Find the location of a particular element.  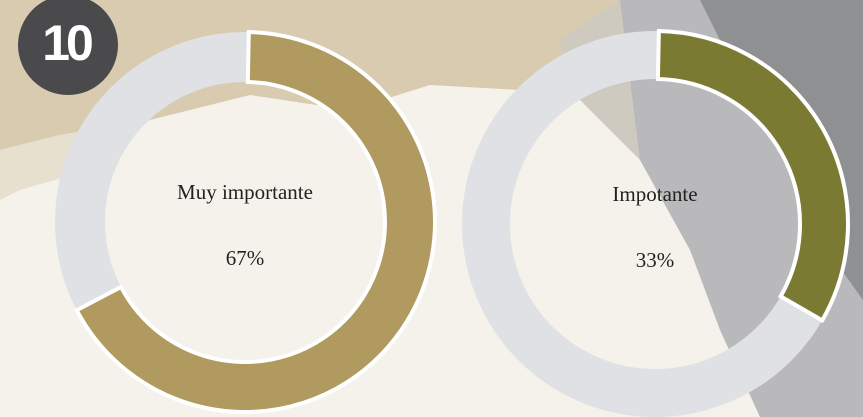

badge-number: 10 is located at coordinates (67, 43).